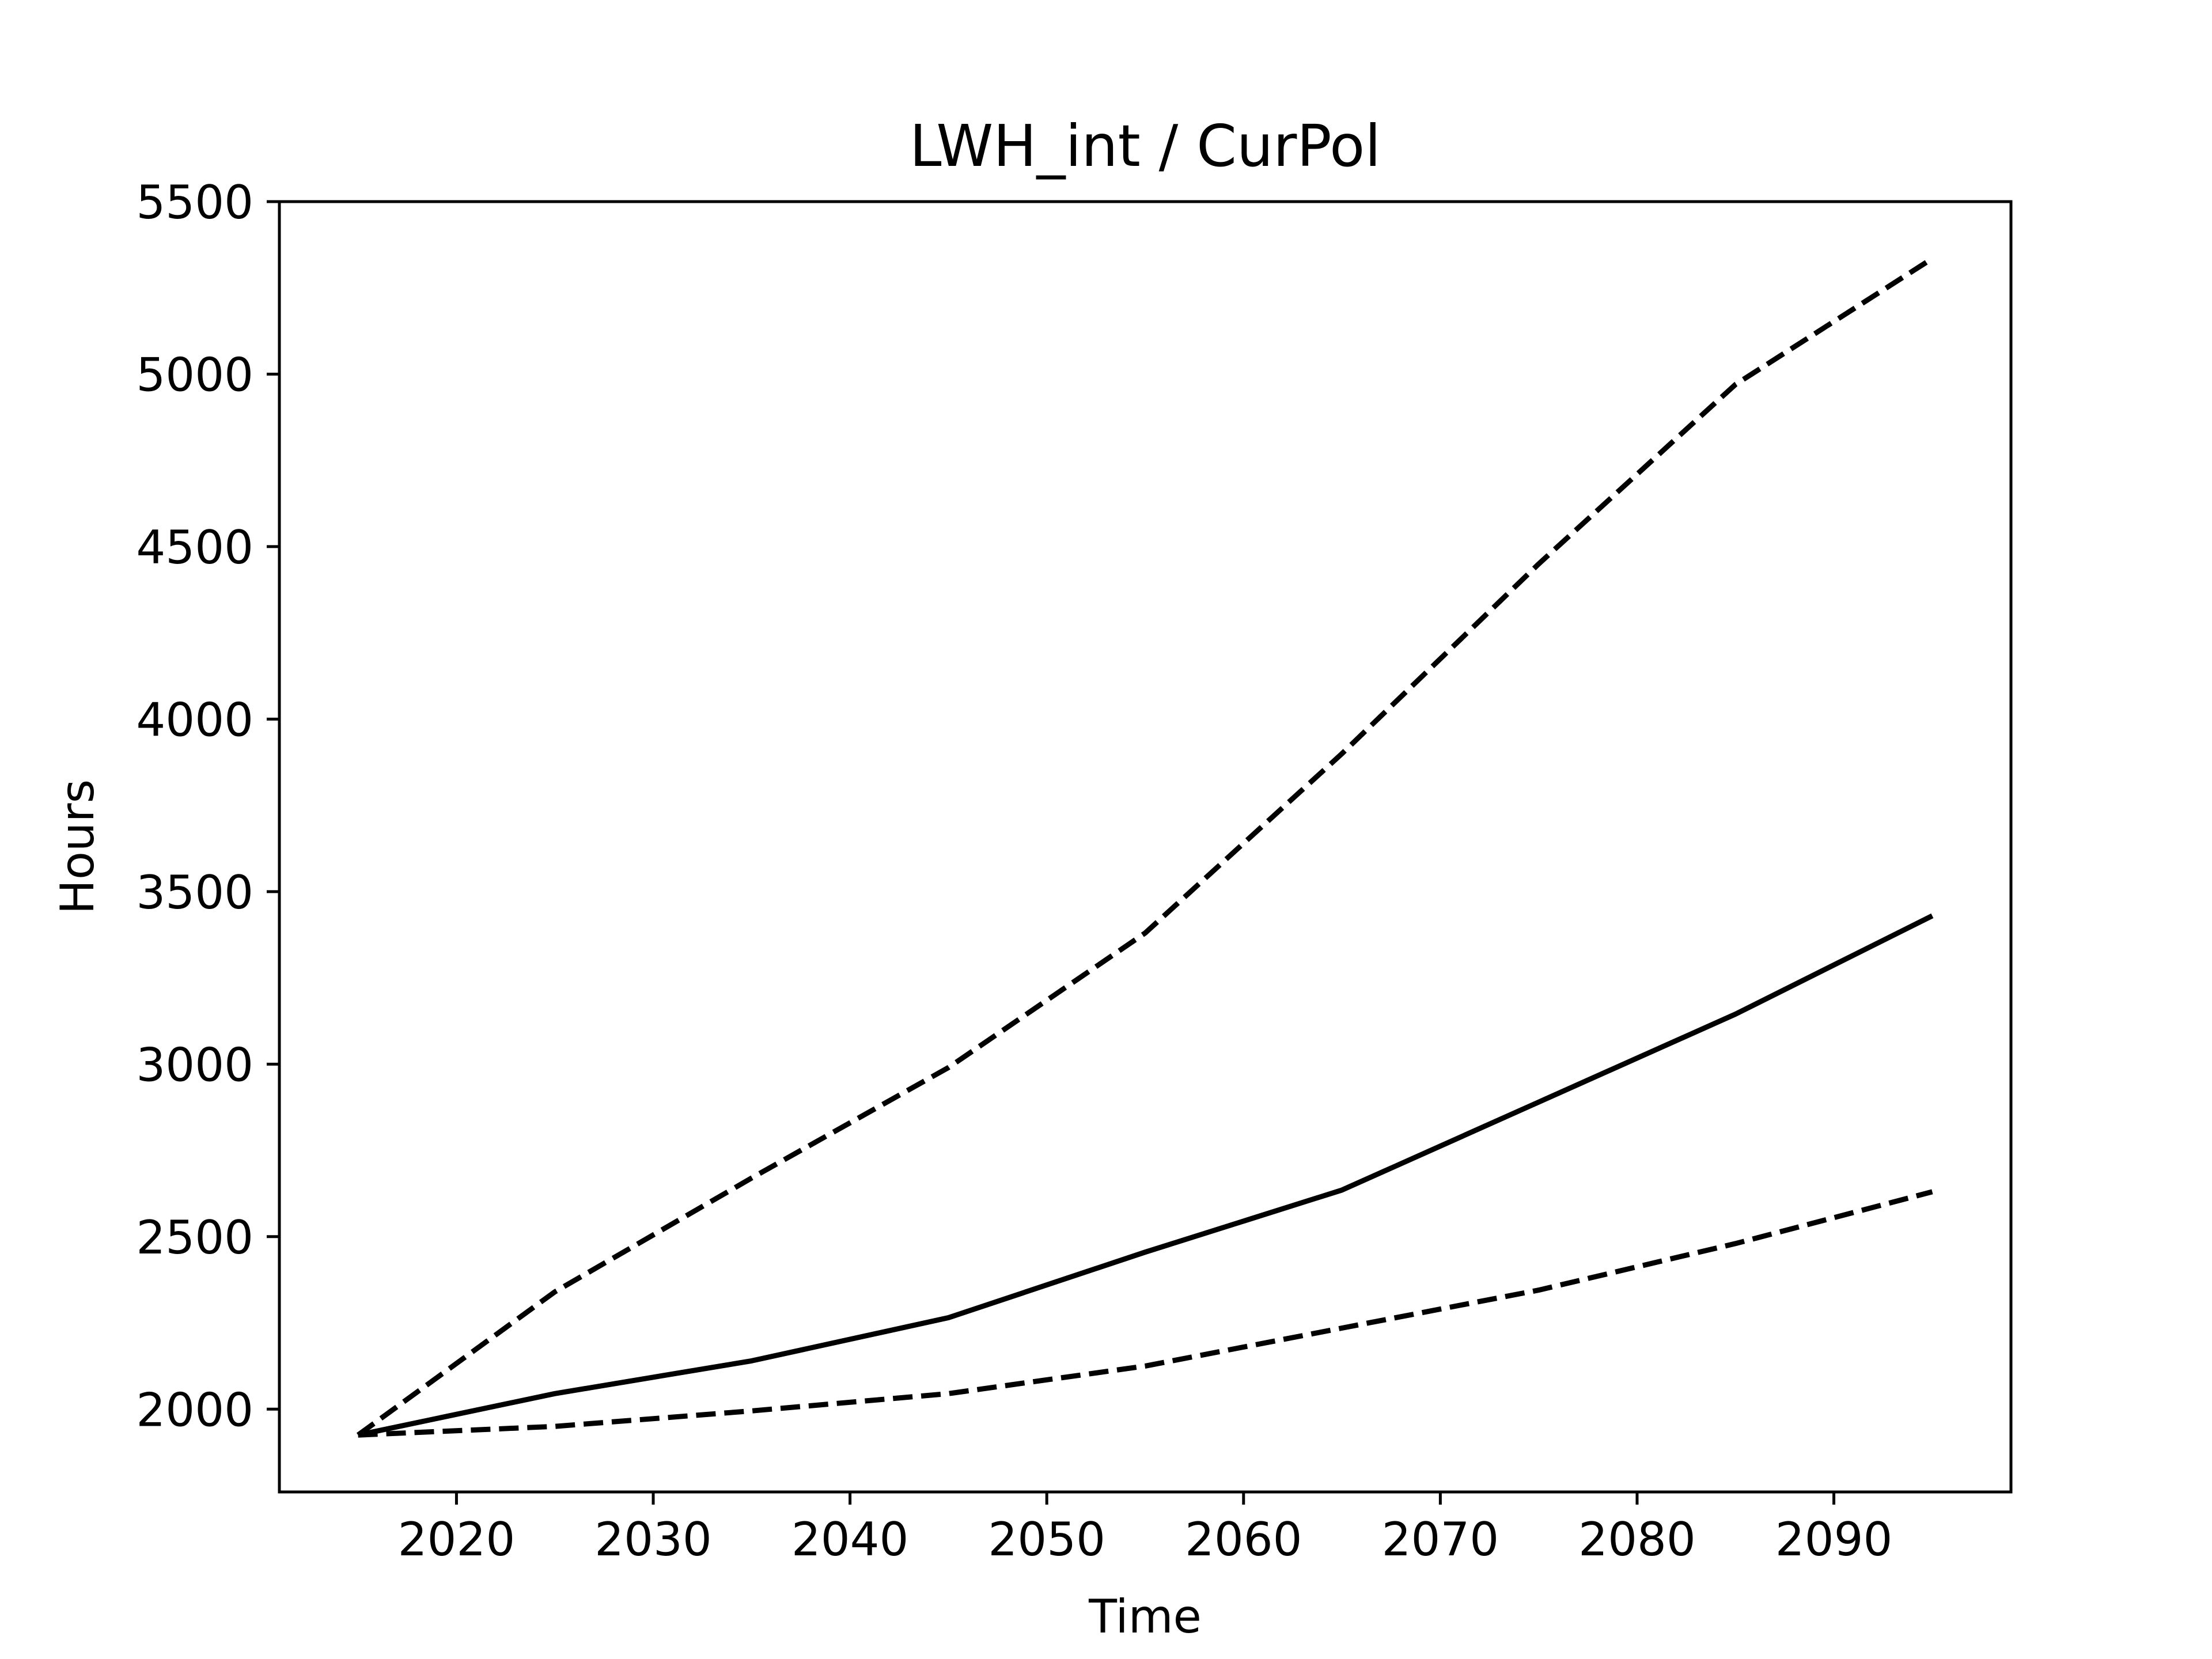 Image resolution: width=2212 pixels, height=1659 pixels. What do you see at coordinates (207, 806) in the screenshot?
I see `y-axis-ticks: 2000 2500 3000 3500 4000 4500 5000 5500` at bounding box center [207, 806].